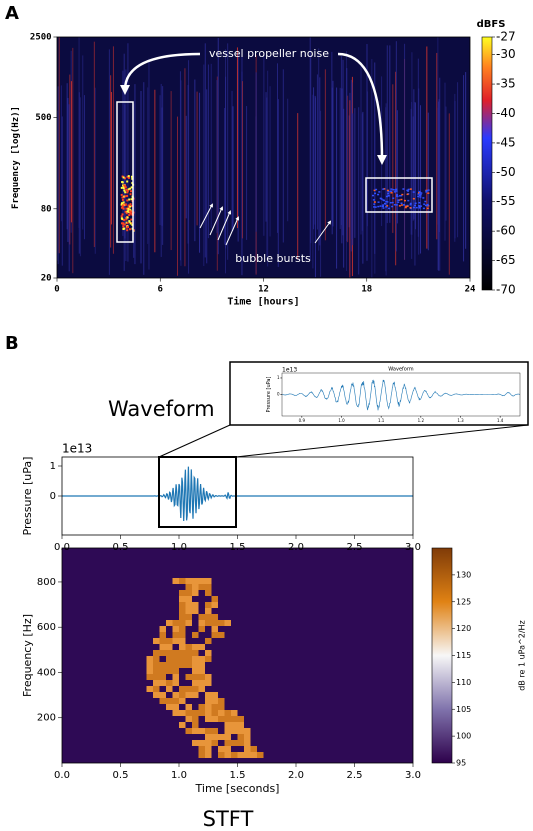 Image resolution: width=533 pixels, height=831 pixels. Describe the element at coordinates (500, 420) in the screenshot. I see `x-tick-label: 1.4` at that location.